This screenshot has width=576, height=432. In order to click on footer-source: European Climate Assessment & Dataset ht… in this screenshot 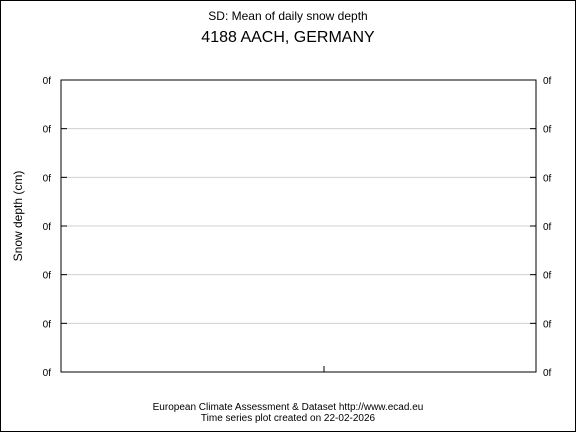, I will do `click(288, 407)`.